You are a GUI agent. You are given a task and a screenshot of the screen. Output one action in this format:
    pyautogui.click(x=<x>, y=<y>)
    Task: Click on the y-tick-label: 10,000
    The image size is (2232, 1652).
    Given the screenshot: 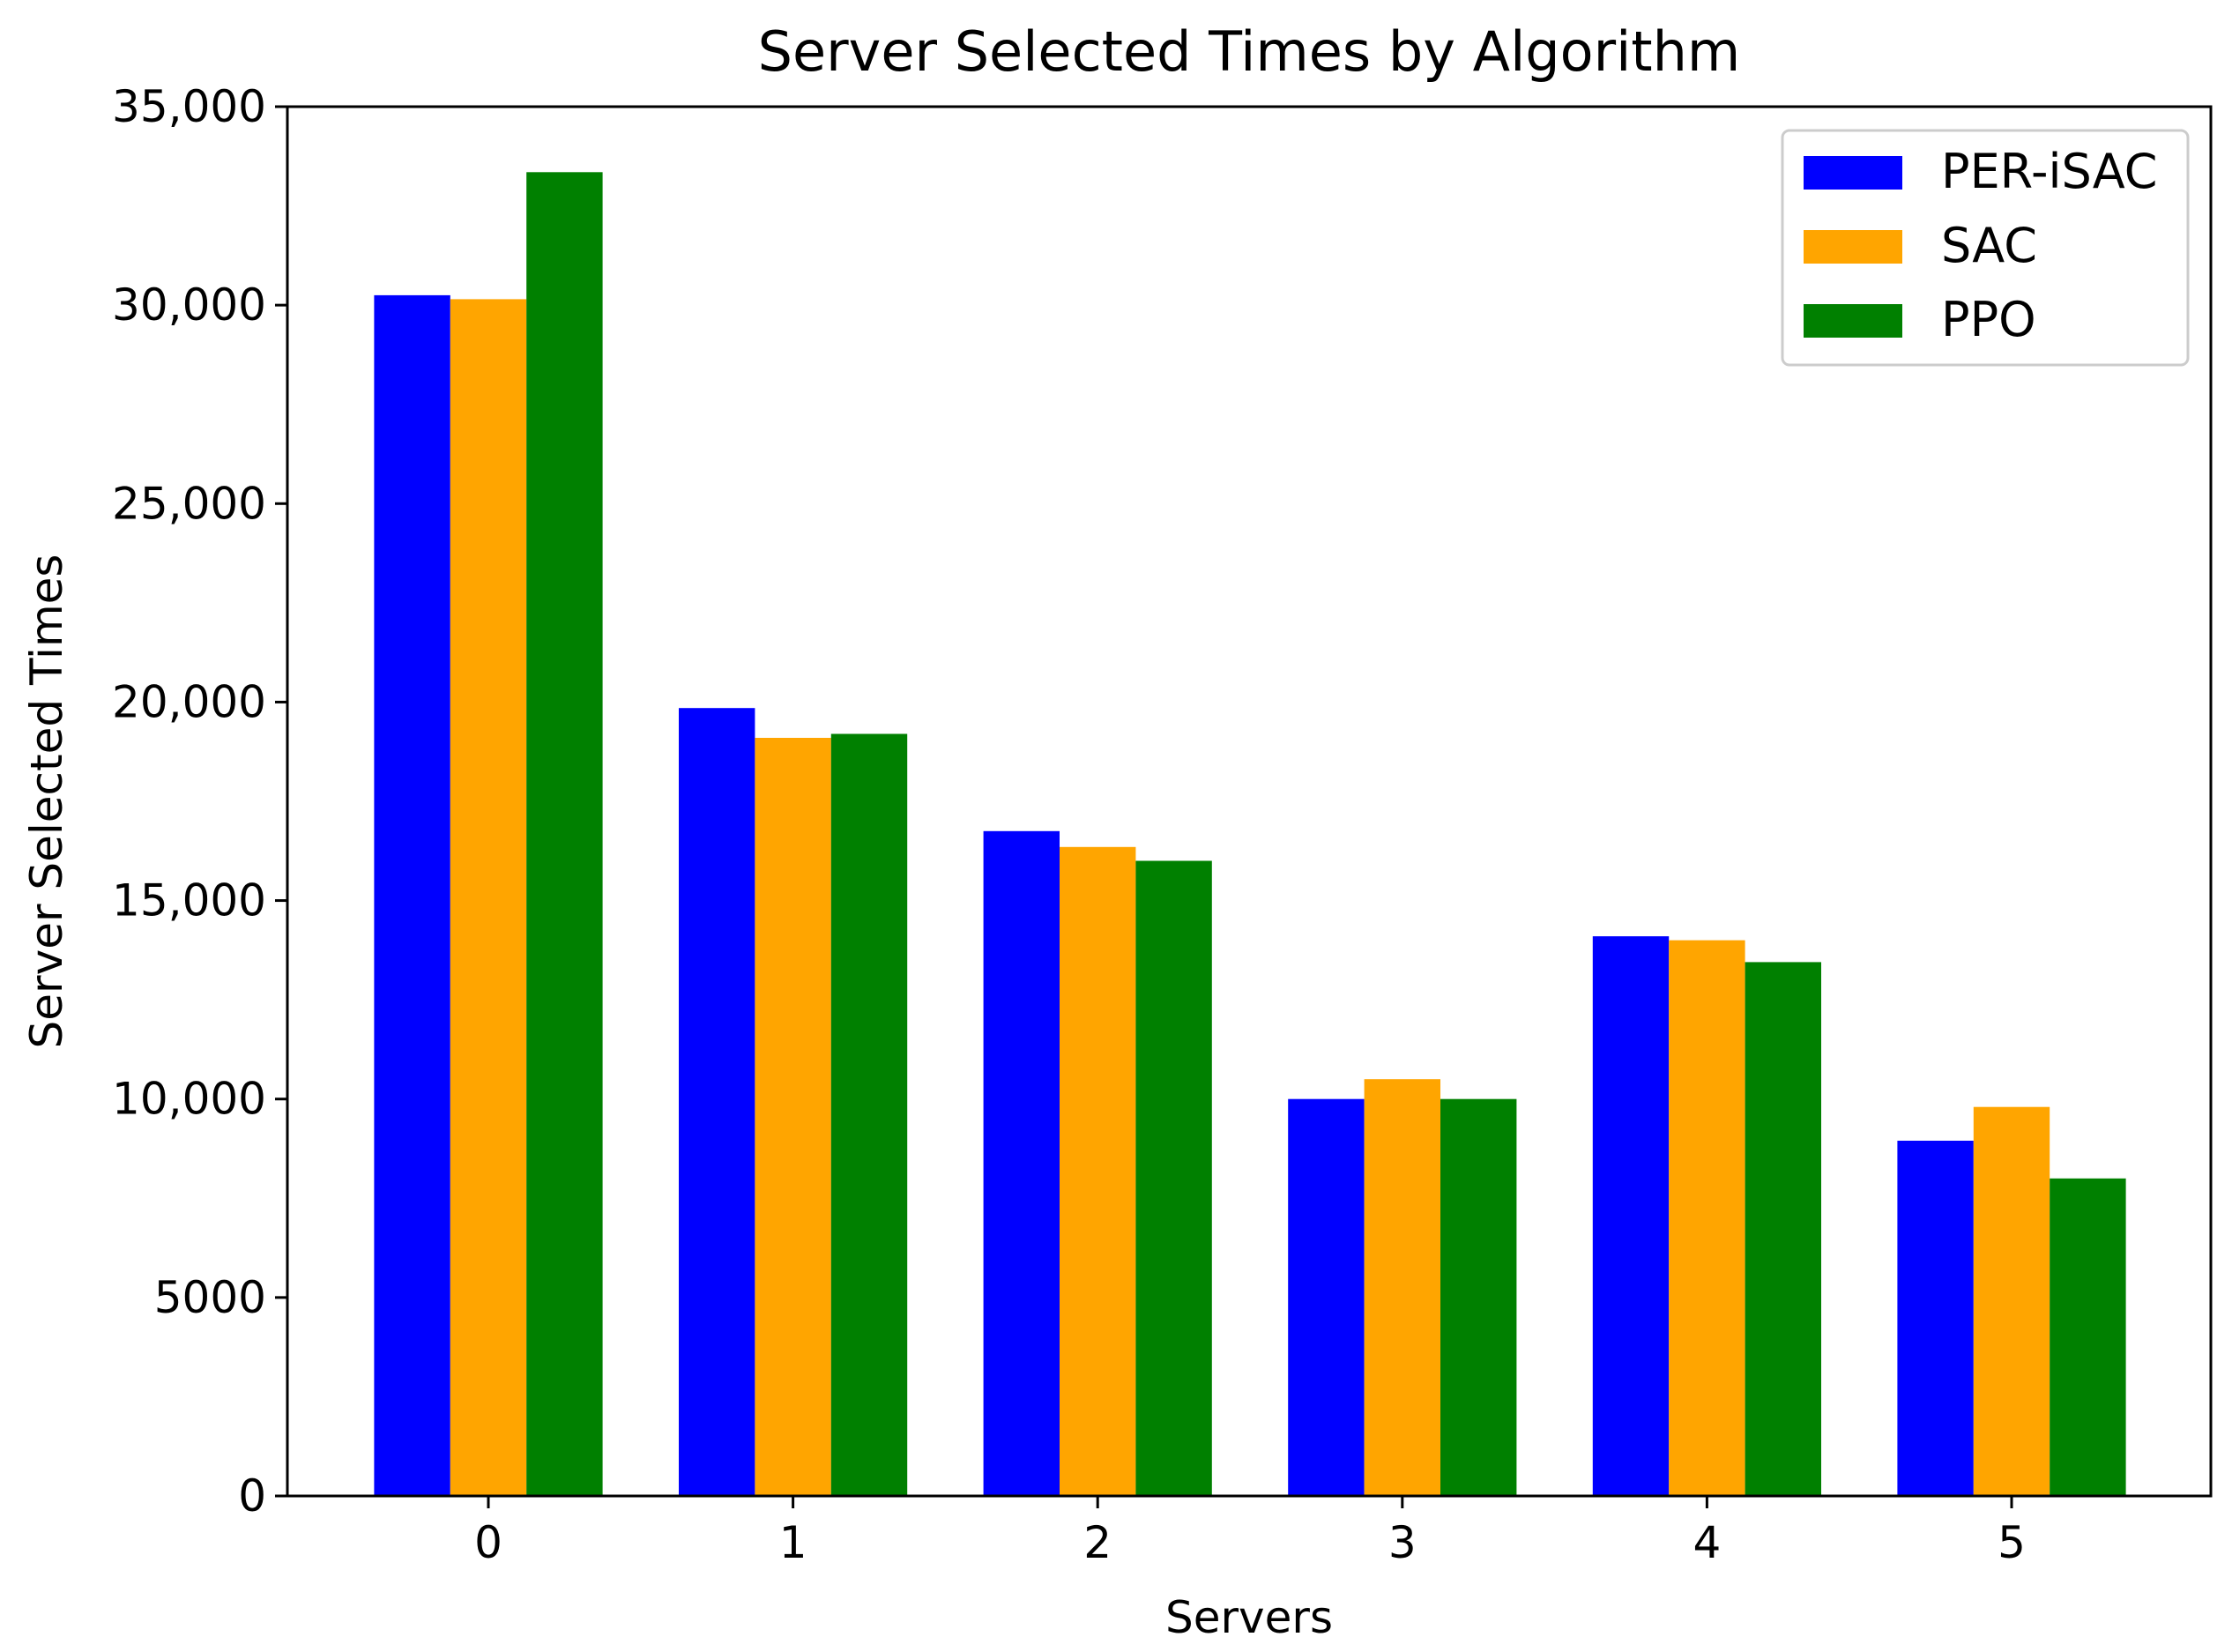 What is the action you would take?
    pyautogui.click(x=189, y=1099)
    